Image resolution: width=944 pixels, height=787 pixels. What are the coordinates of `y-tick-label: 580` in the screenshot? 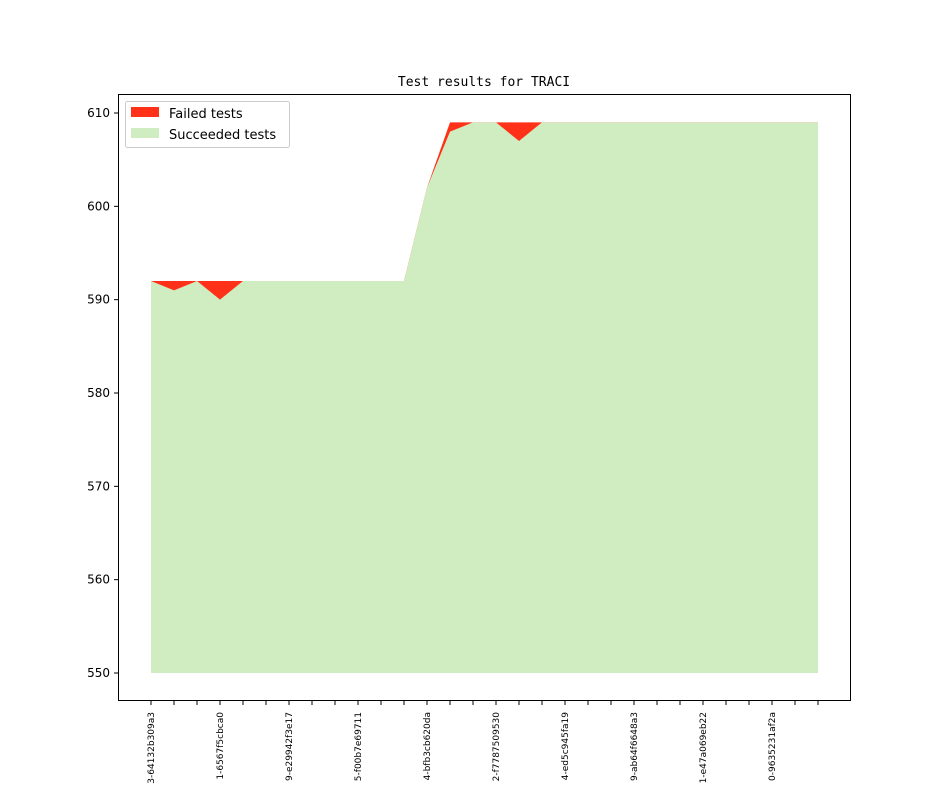 It's located at (98, 393).